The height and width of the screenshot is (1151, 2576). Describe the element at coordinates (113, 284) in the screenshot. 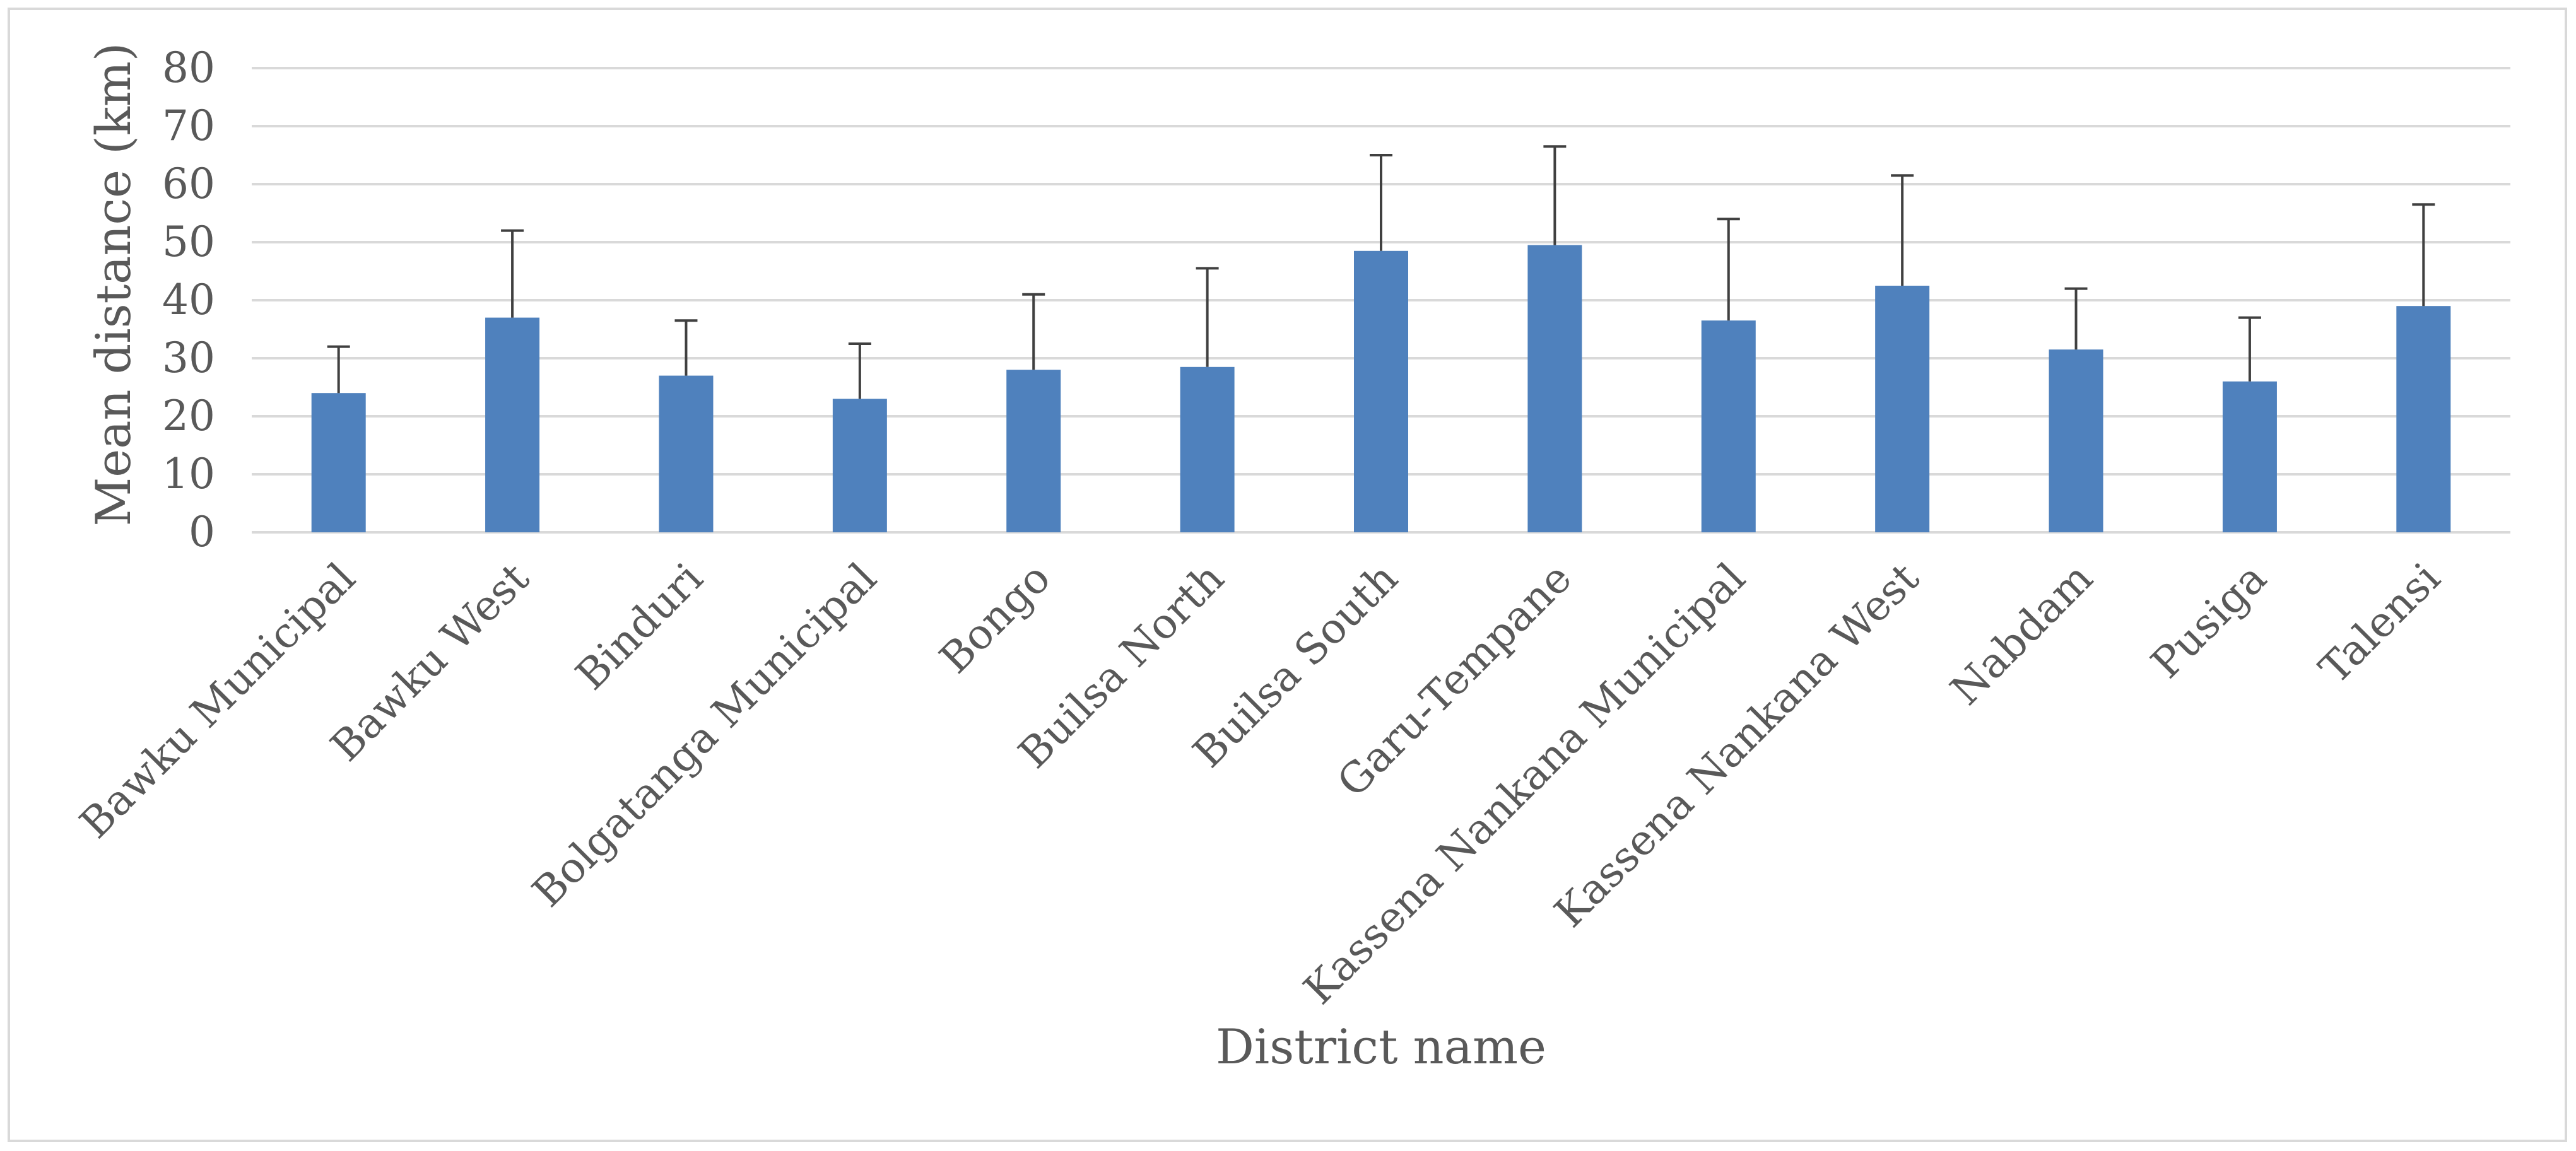

I see `y-axis-title: Mean distance (km)` at that location.